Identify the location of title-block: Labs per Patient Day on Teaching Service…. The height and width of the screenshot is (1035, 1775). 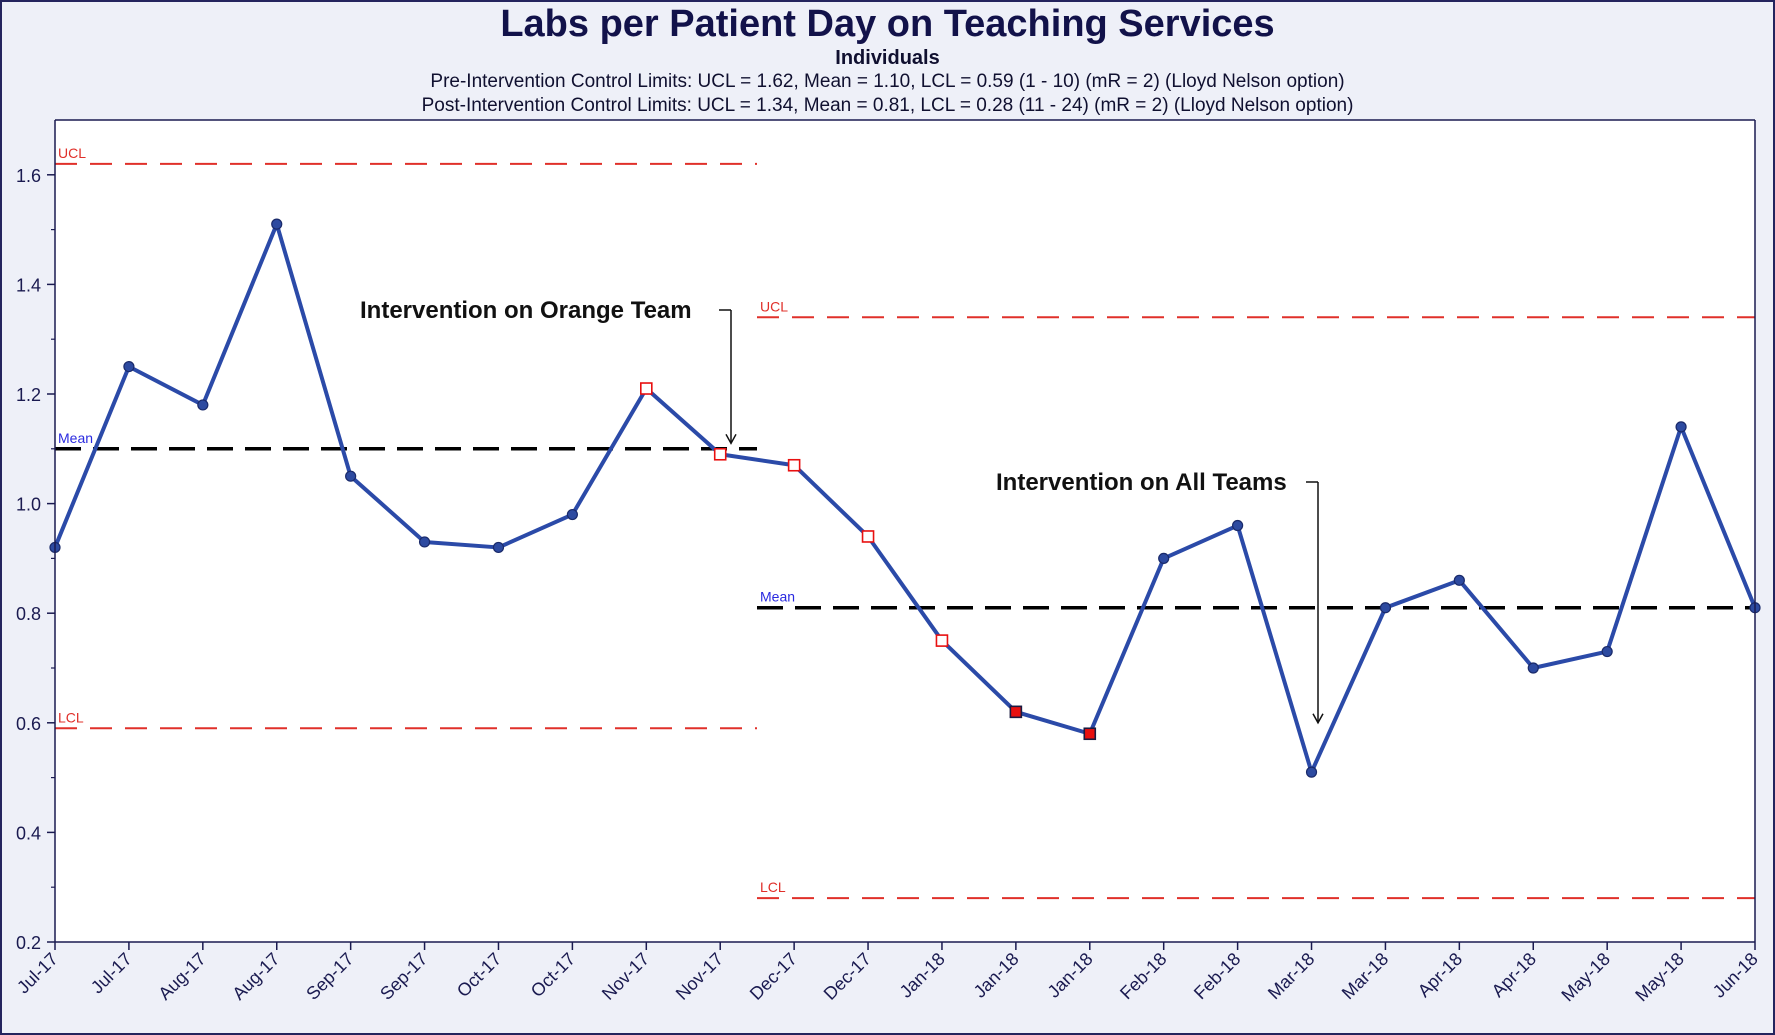
(887, 59).